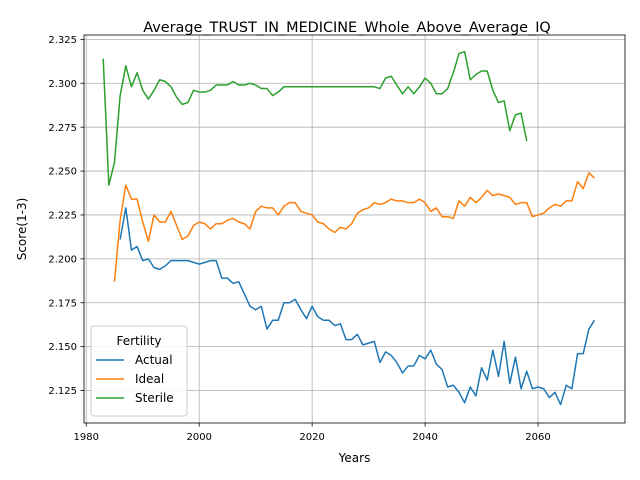  I want to click on legend-title: Fertility, so click(138, 341).